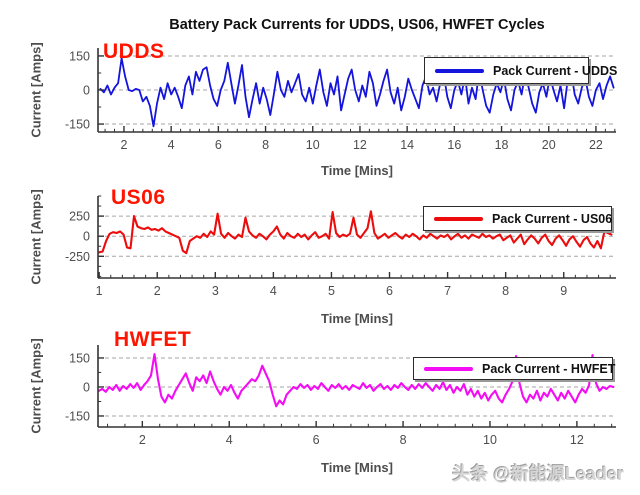 Image resolution: width=640 pixels, height=495 pixels. What do you see at coordinates (357, 170) in the screenshot?
I see `x-axis-label-udds: Time [Mins]` at bounding box center [357, 170].